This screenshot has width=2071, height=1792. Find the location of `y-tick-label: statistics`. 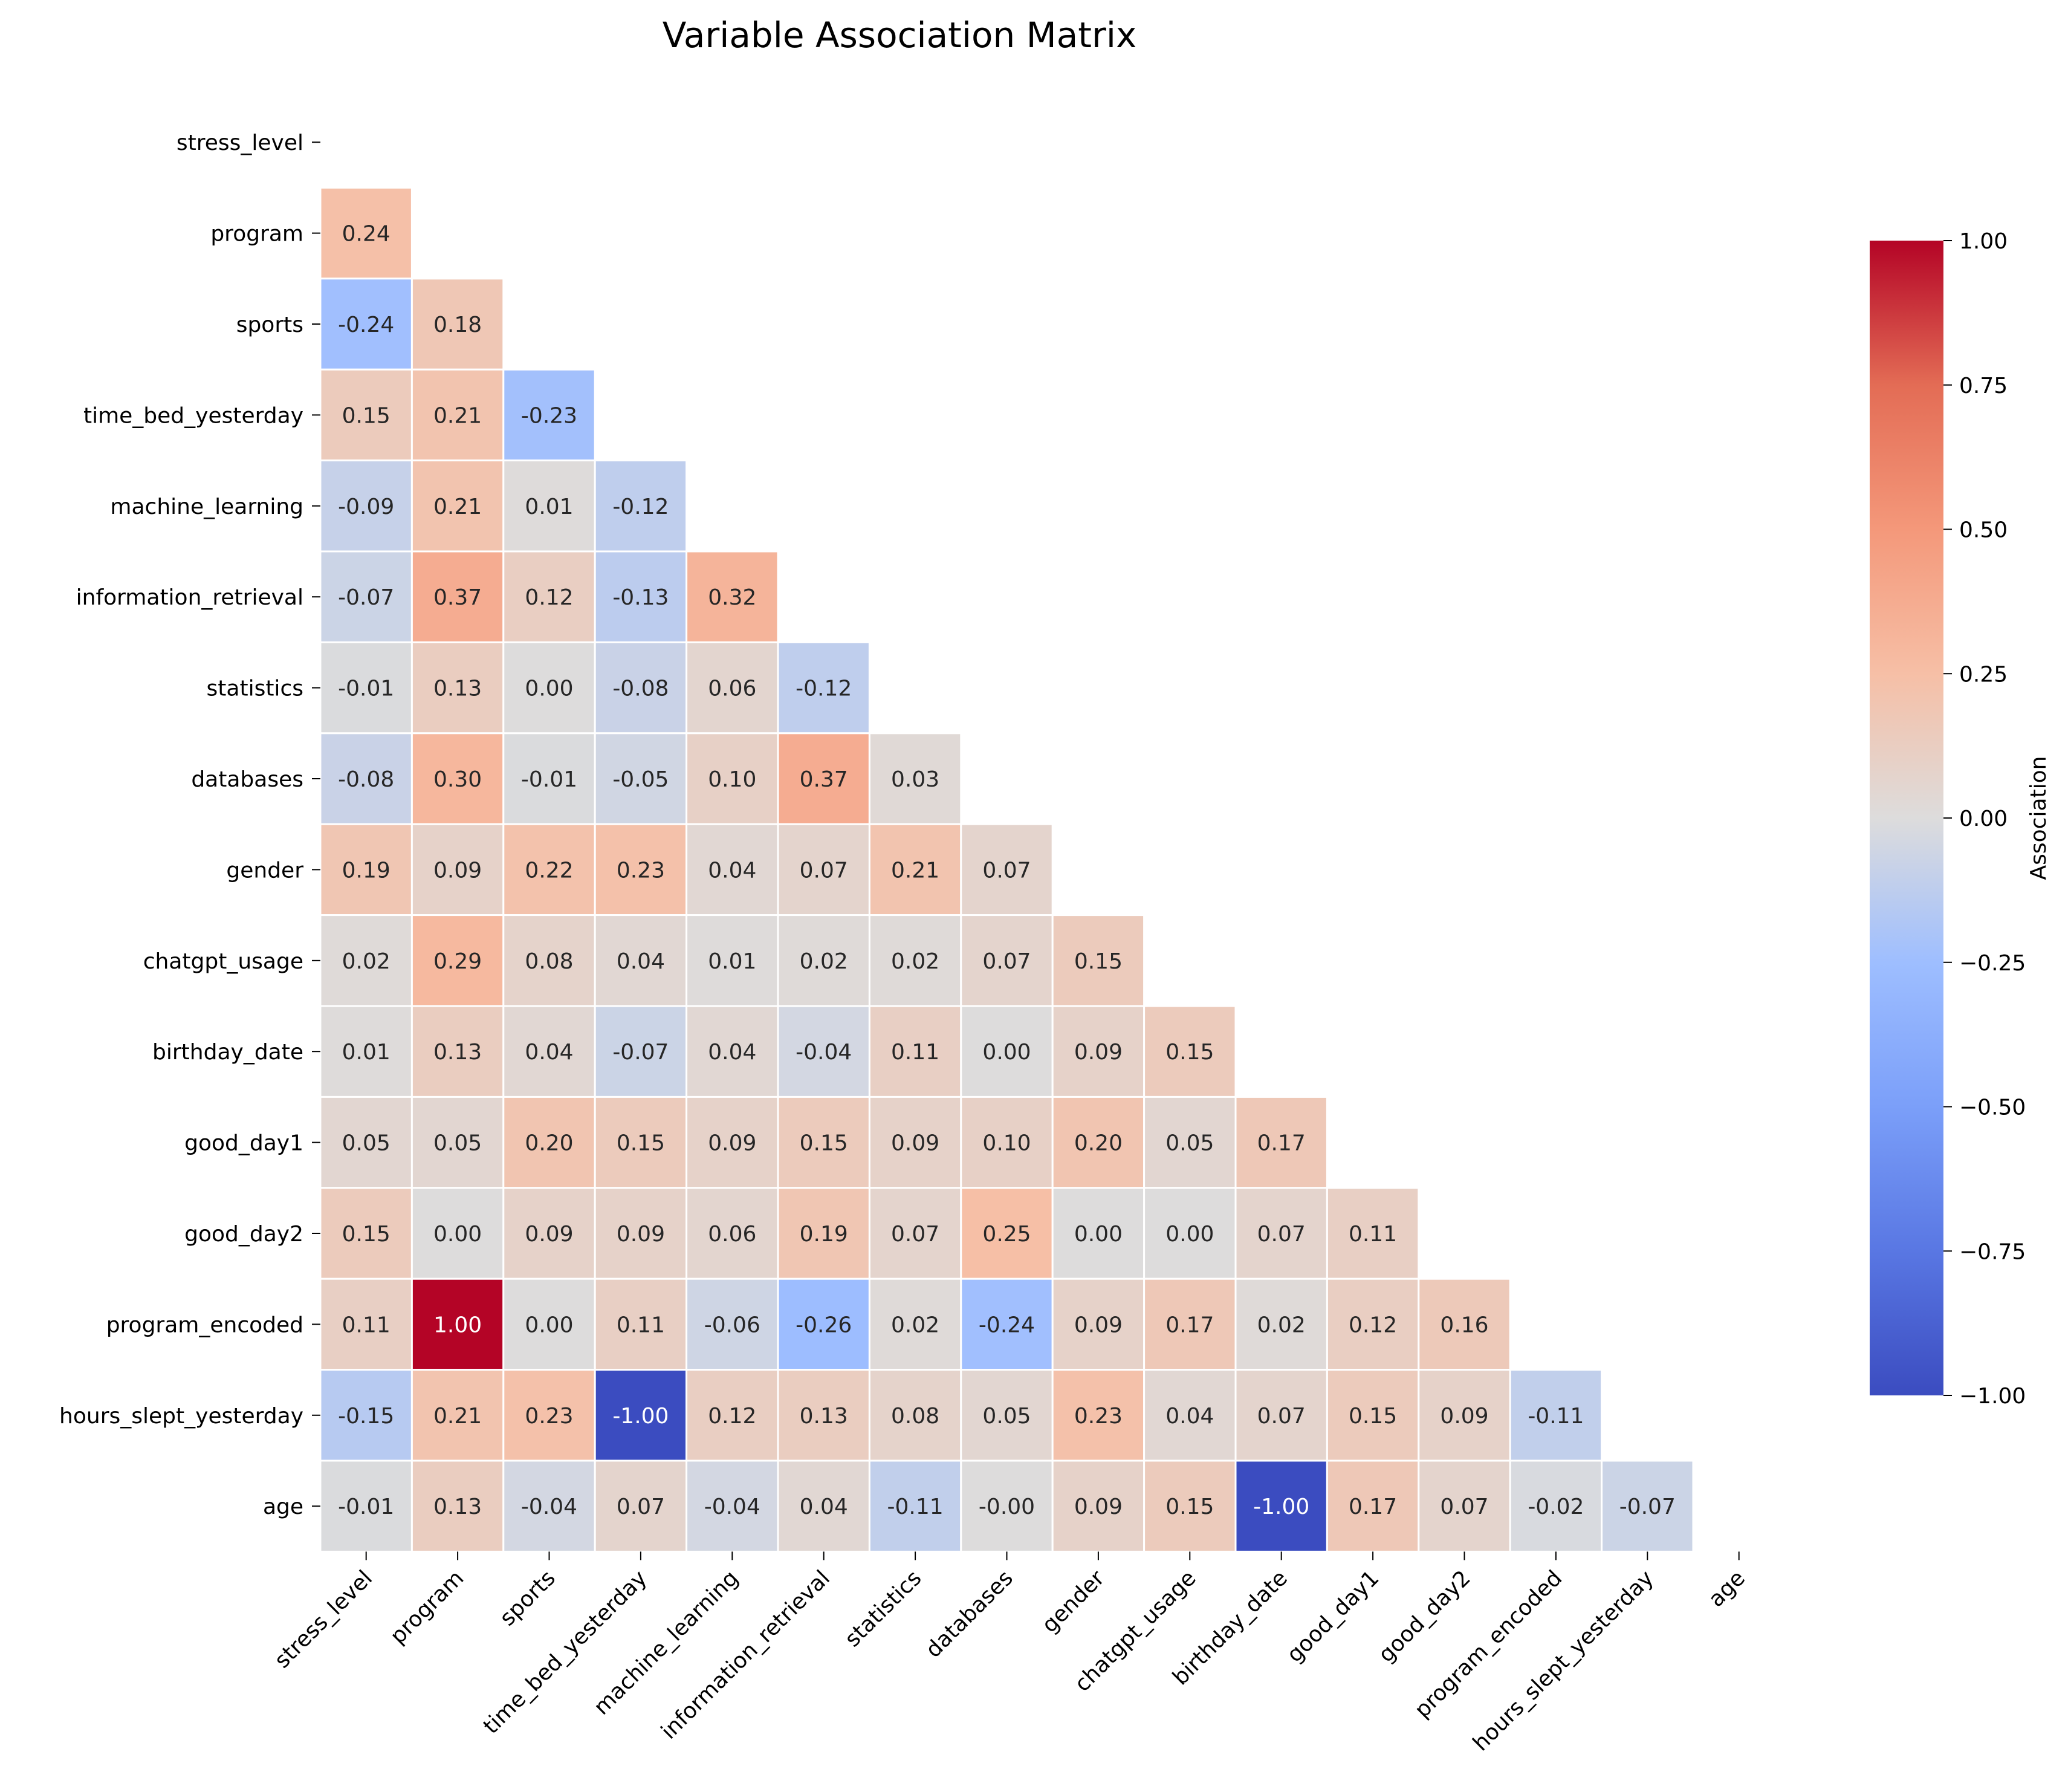

y-tick-label: statistics is located at coordinates (255, 689).